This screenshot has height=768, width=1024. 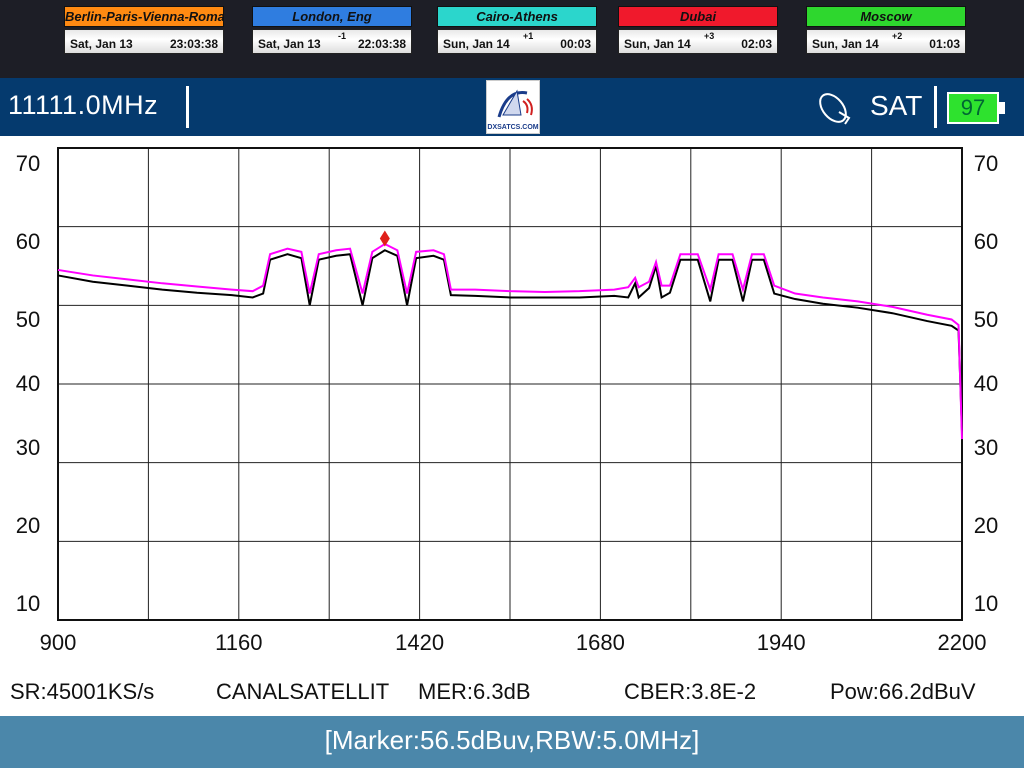 What do you see at coordinates (962, 642) in the screenshot?
I see `x-tick-label: 2200` at bounding box center [962, 642].